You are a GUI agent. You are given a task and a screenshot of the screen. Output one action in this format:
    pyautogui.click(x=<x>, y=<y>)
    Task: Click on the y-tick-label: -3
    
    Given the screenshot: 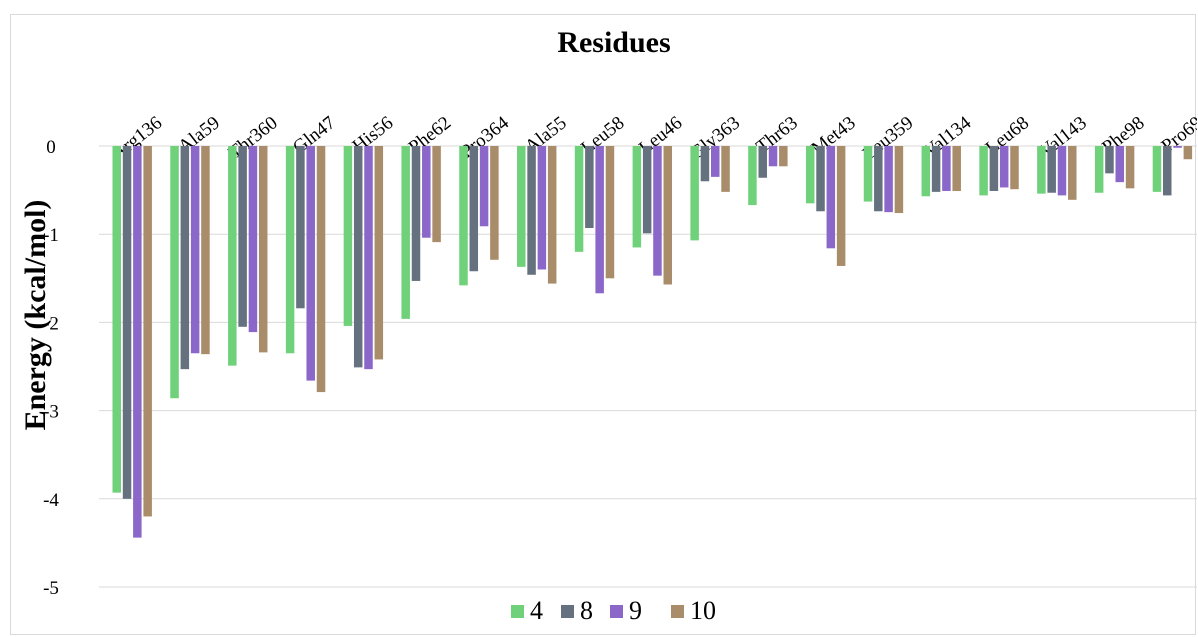 What is the action you would take?
    pyautogui.click(x=51, y=412)
    